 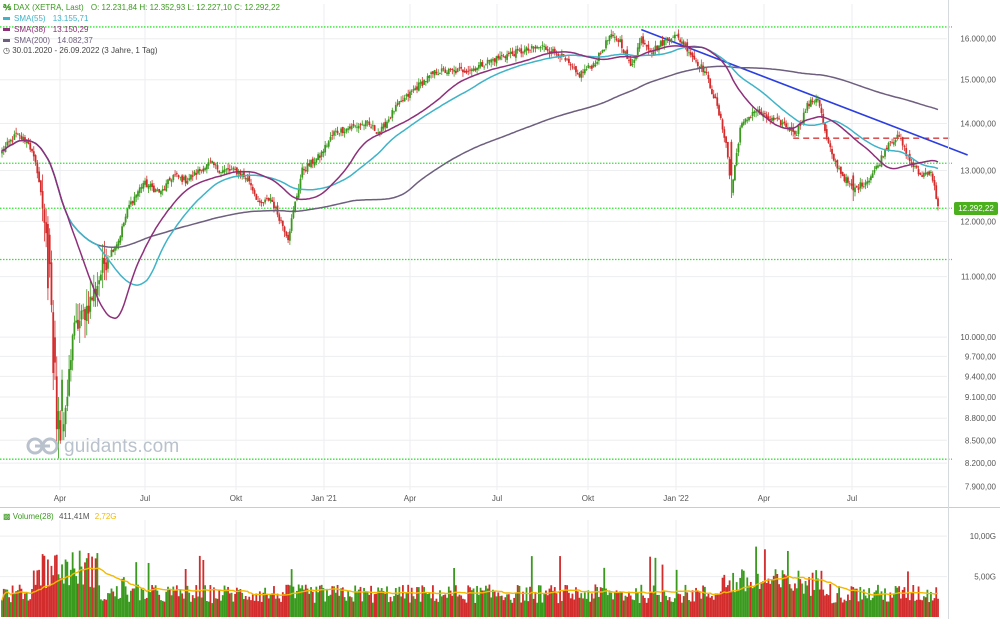 What do you see at coordinates (473, 556) in the screenshot?
I see `volume-grid` at bounding box center [473, 556].